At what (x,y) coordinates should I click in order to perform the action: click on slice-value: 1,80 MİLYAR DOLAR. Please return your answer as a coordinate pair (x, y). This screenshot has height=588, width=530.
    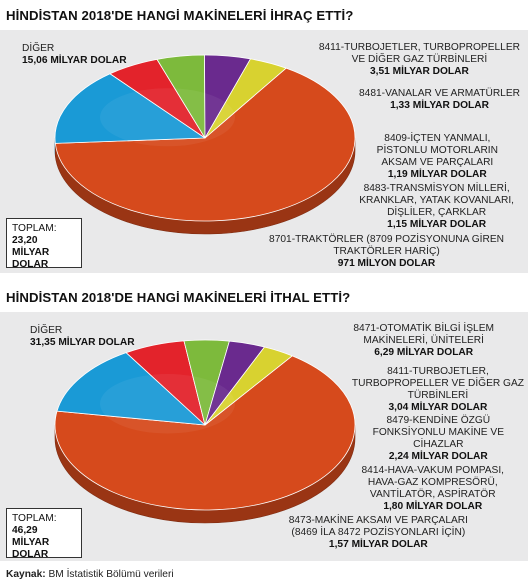
    Looking at the image, I should click on (433, 506).